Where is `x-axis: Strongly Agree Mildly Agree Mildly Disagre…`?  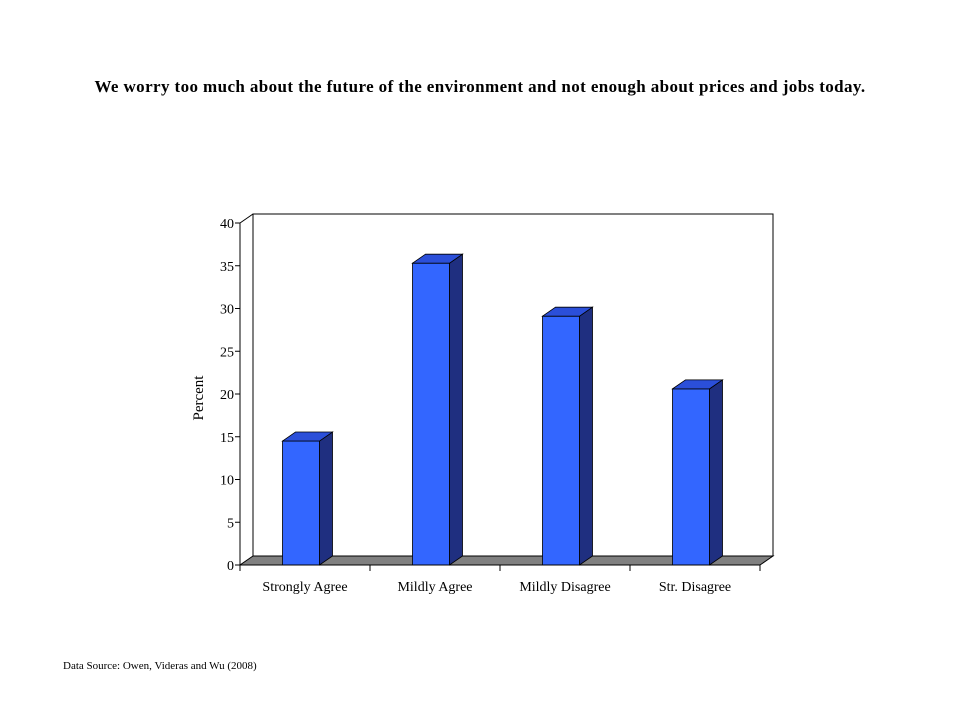 x-axis: Strongly Agree Mildly Agree Mildly Disagre… is located at coordinates (500, 579).